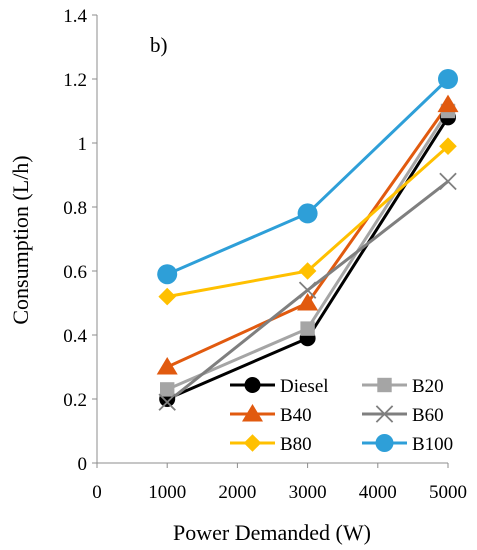  I want to click on legend-item-b80: B80, so click(271, 444).